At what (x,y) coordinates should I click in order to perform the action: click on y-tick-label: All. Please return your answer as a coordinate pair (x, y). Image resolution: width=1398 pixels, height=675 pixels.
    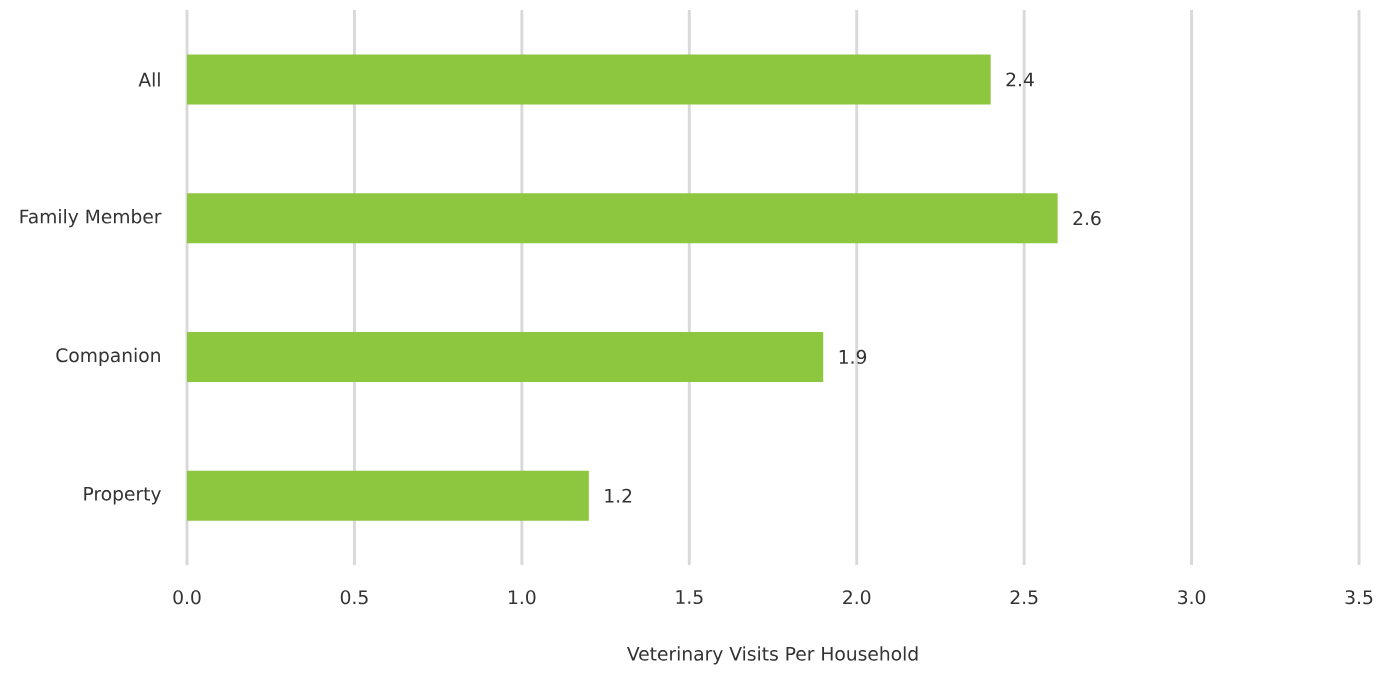
    Looking at the image, I should click on (149, 79).